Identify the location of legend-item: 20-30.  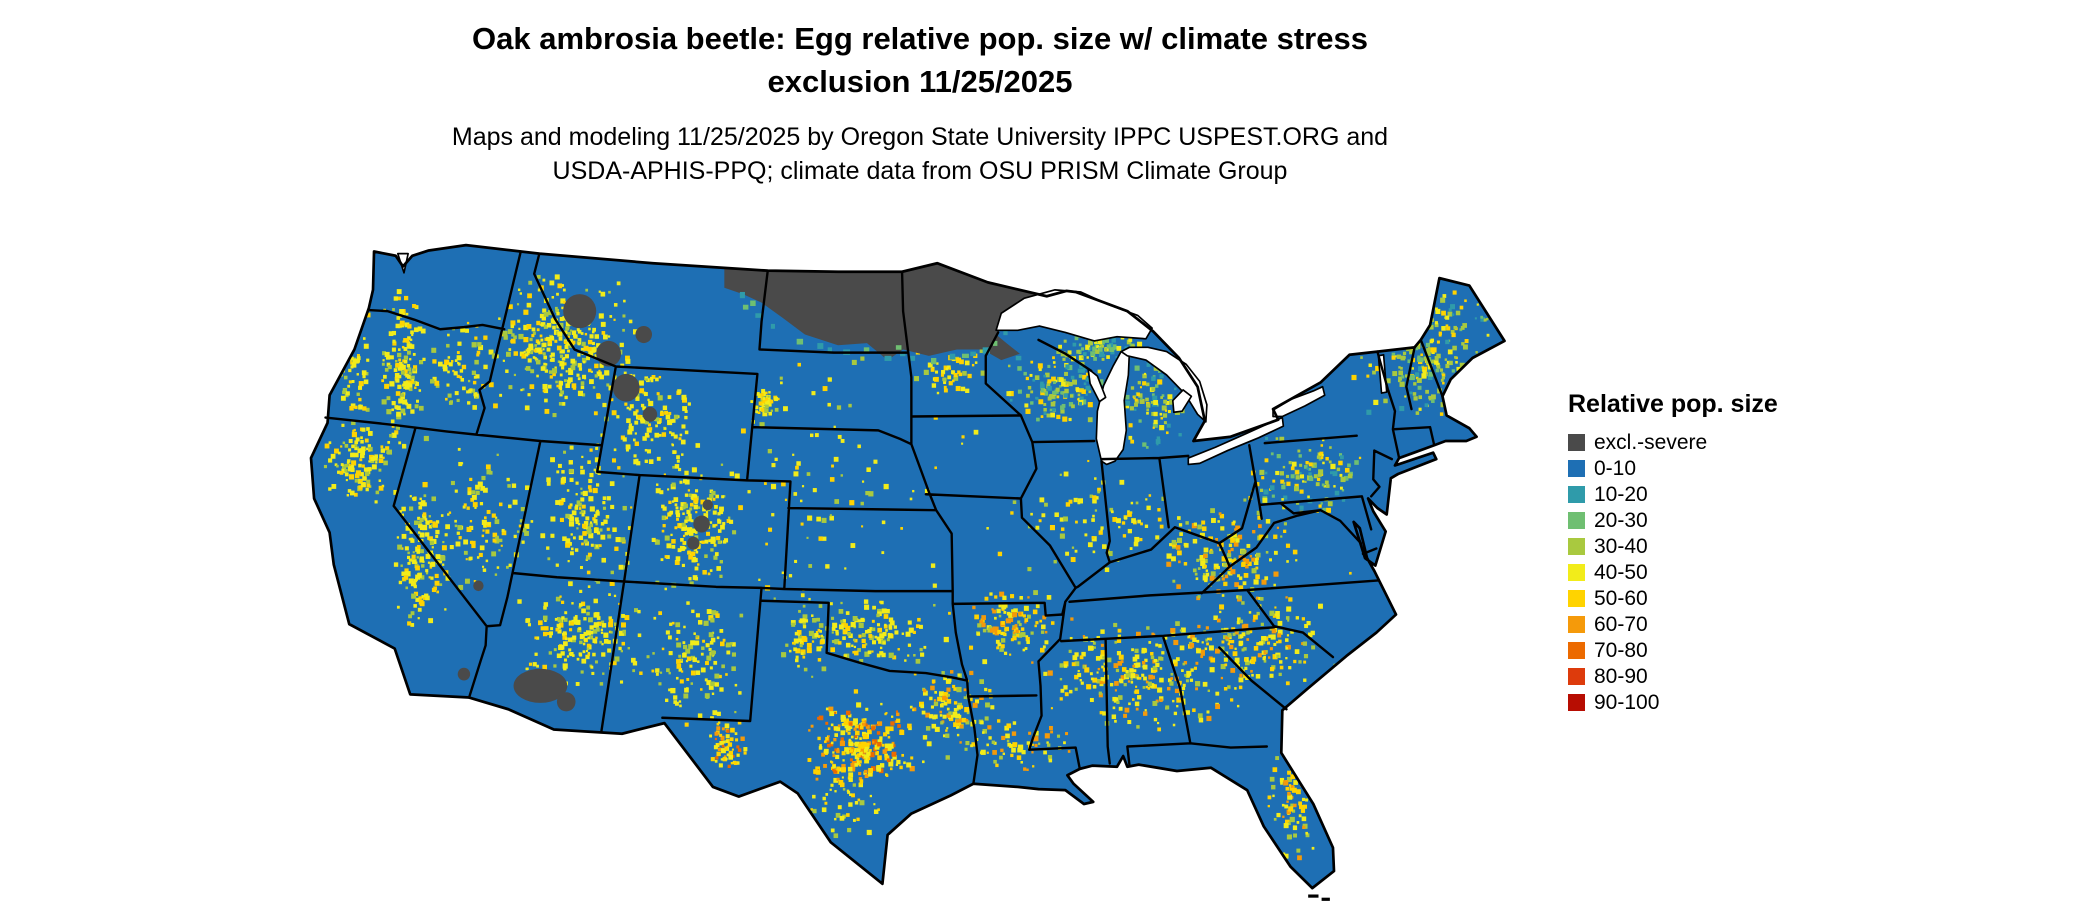
(1718, 520).